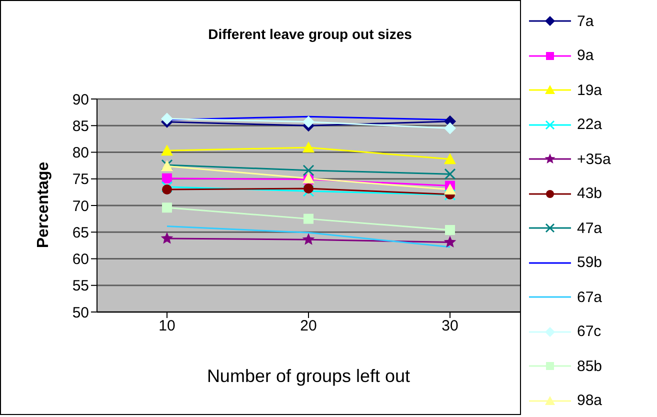  Describe the element at coordinates (589, 401) in the screenshot. I see `legend-label: 98a` at that location.